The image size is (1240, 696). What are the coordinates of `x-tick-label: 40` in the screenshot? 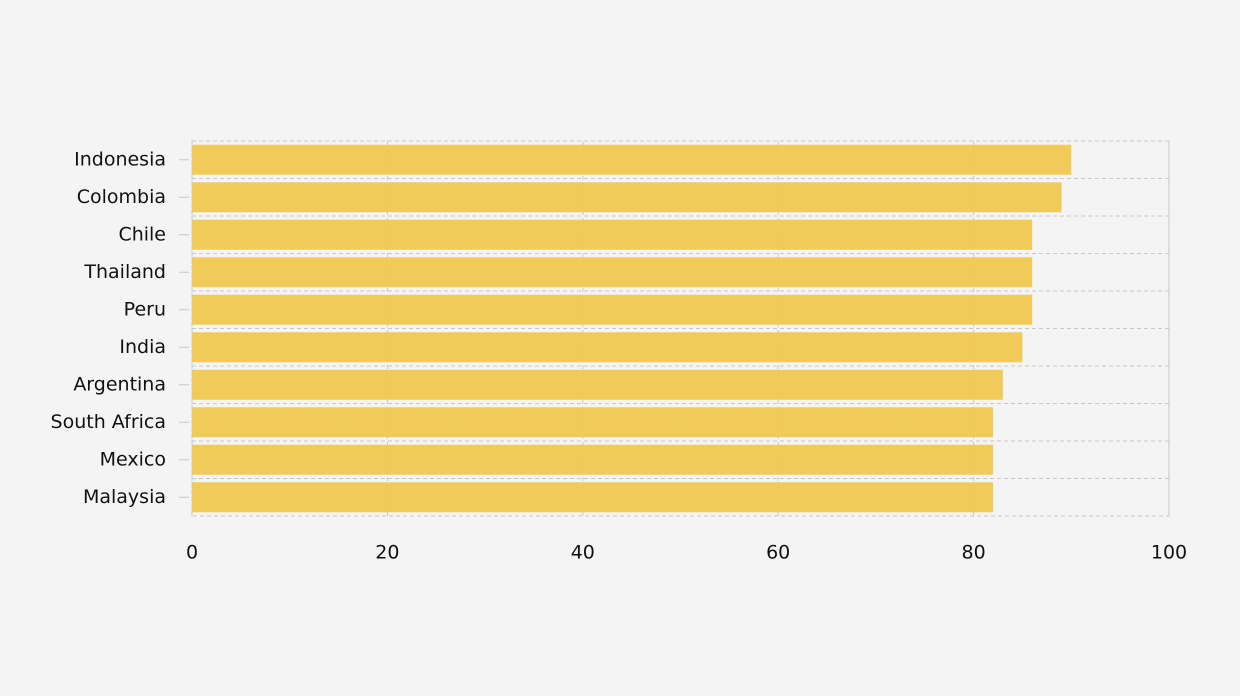 It's located at (583, 553).